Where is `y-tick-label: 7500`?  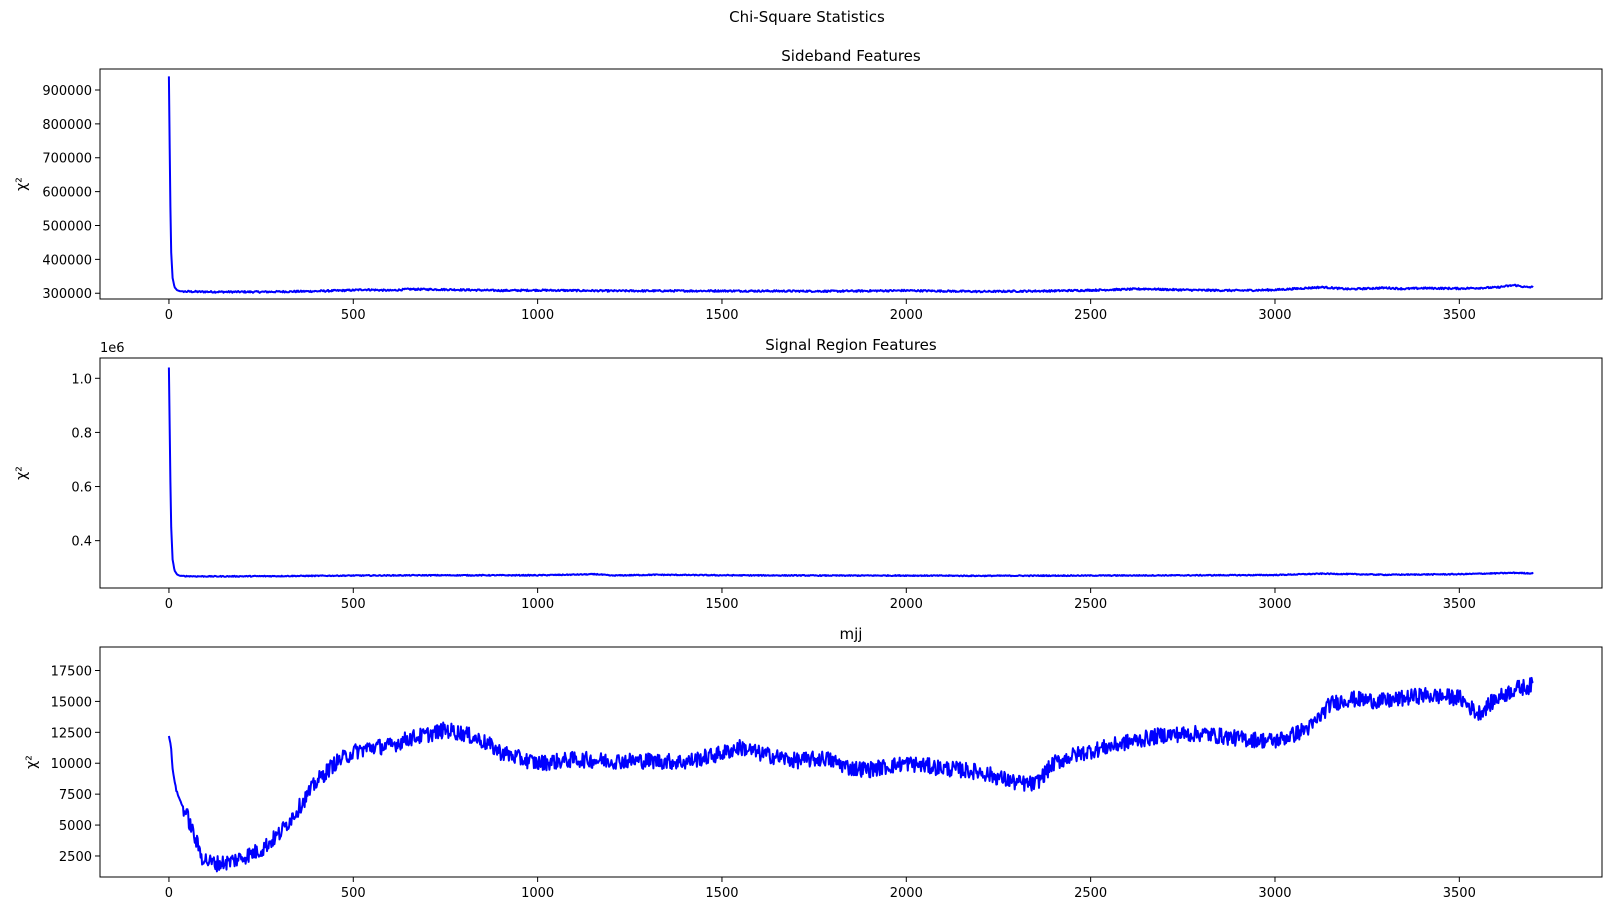
y-tick-label: 7500 is located at coordinates (75, 795).